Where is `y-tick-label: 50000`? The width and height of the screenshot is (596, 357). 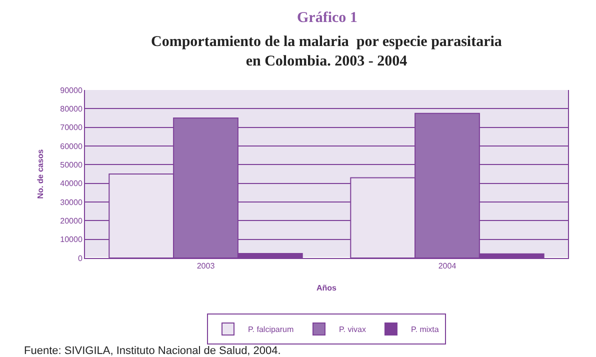
y-tick-label: 50000 is located at coordinates (71, 165).